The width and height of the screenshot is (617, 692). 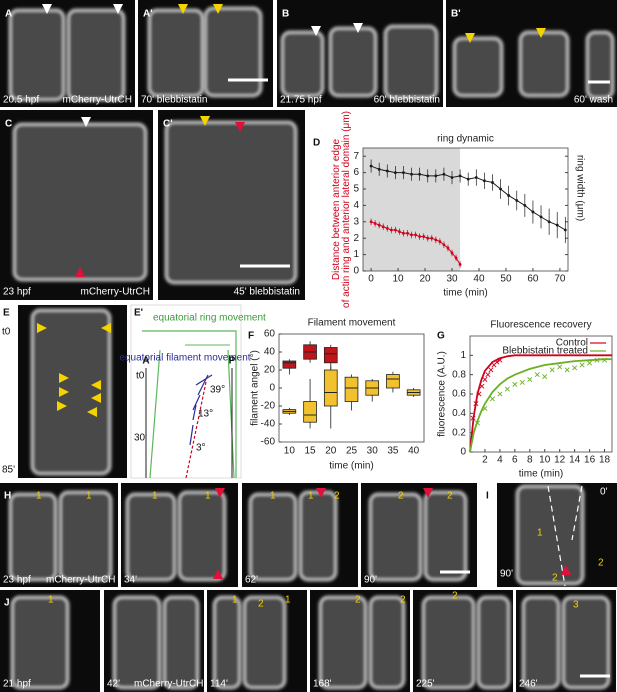 What do you see at coordinates (140, 376) in the screenshot?
I see `diagram-label: t0` at bounding box center [140, 376].